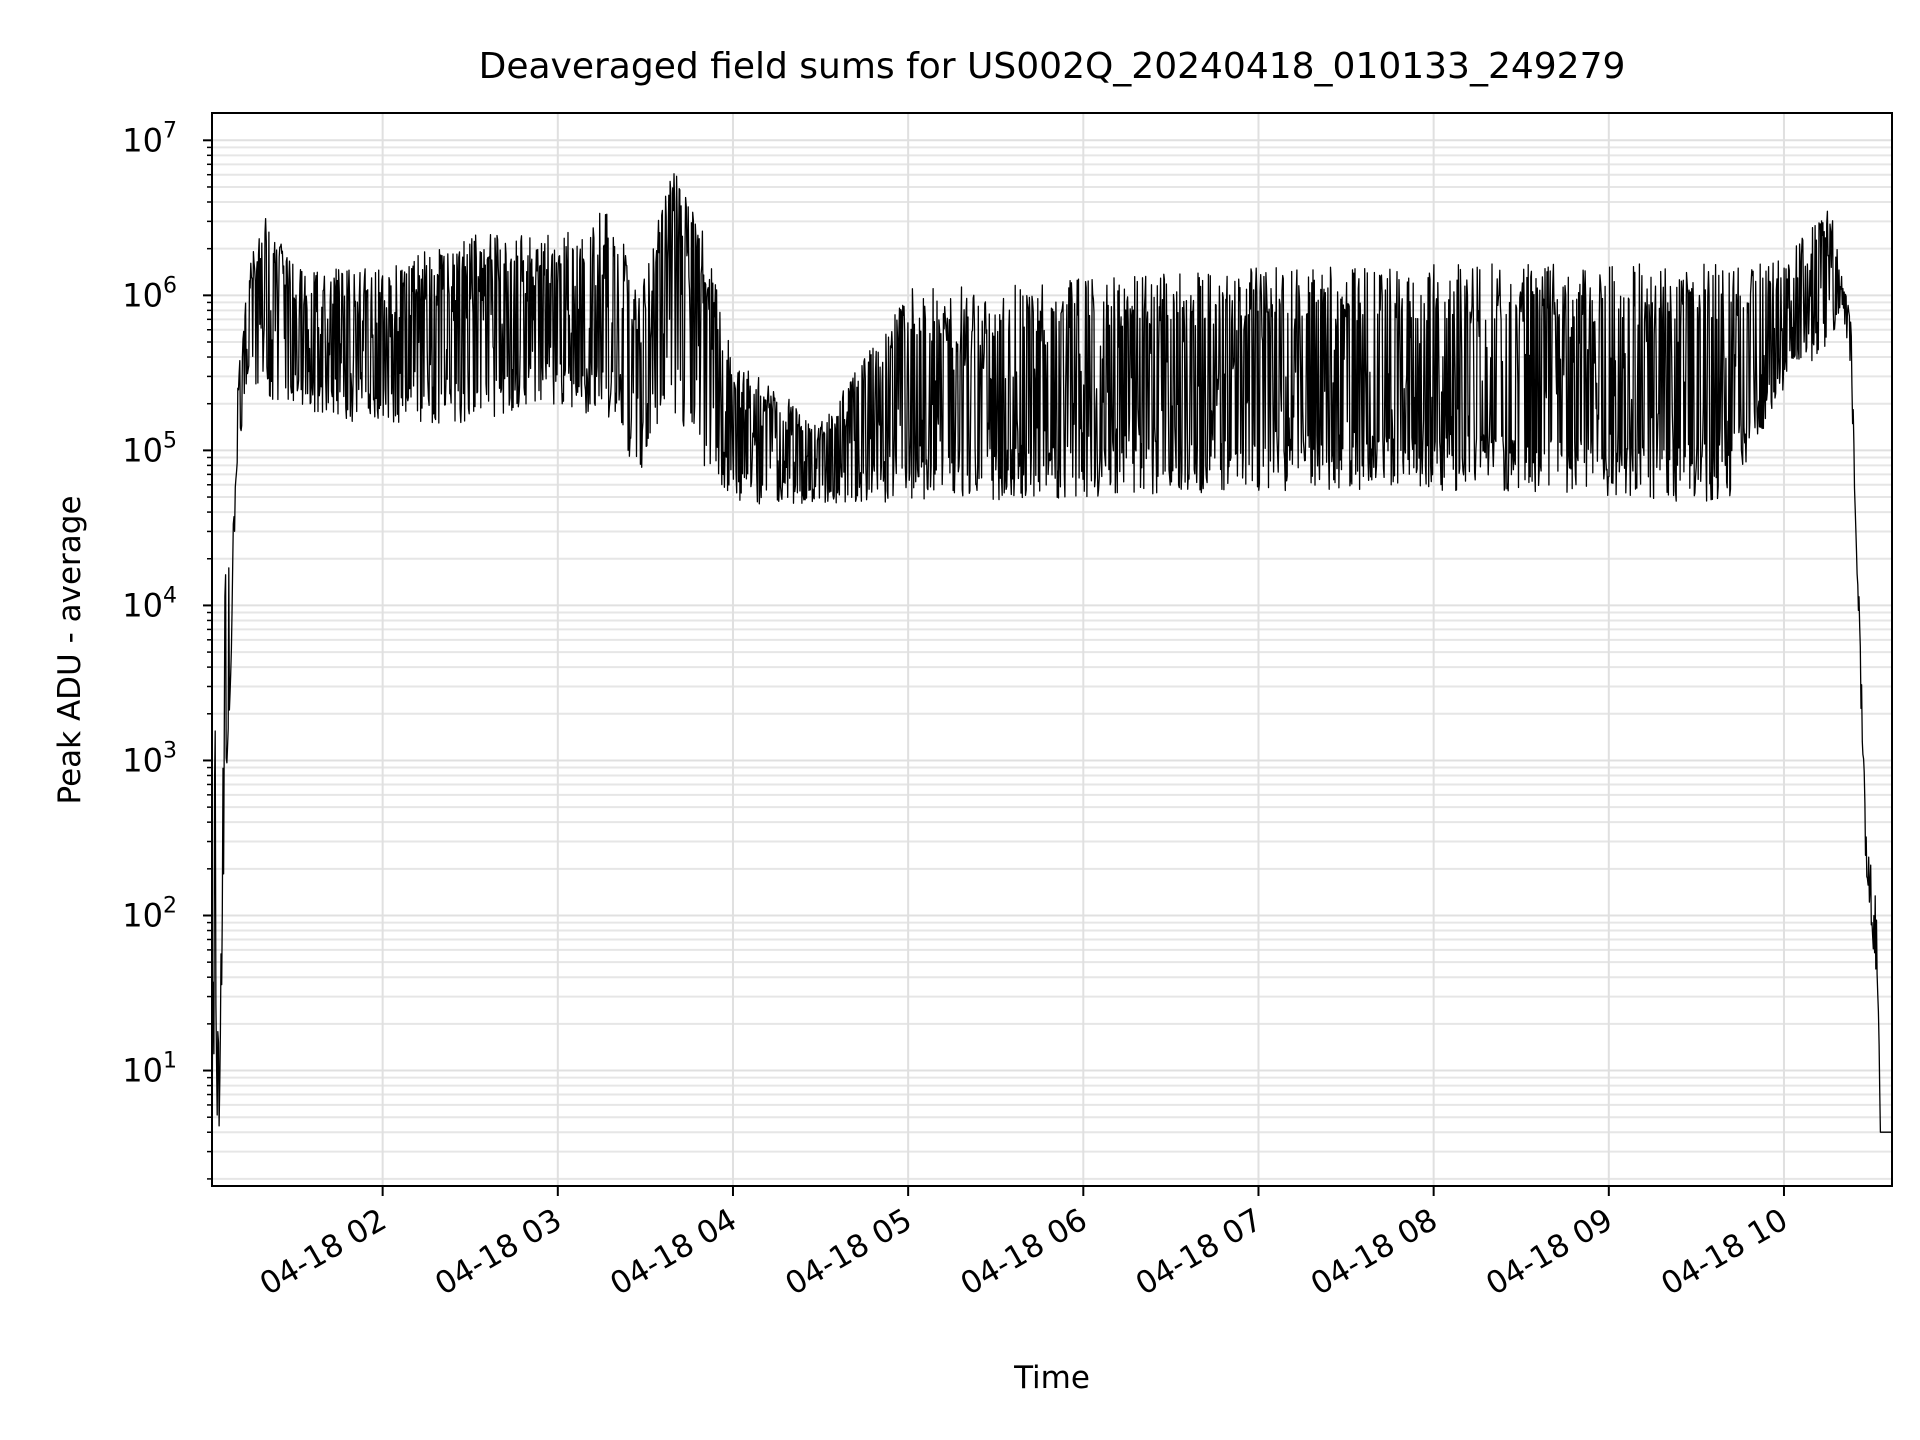 The width and height of the screenshot is (1920, 1440). I want to click on x-tick-label: 04-18 08, so click(1374, 1252).